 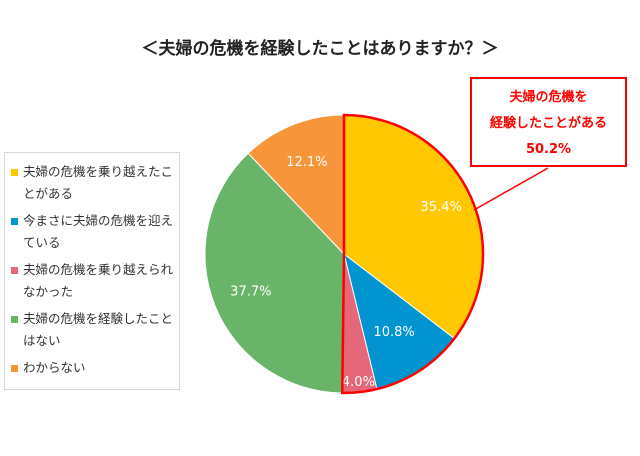 What do you see at coordinates (54, 367) in the screenshot?
I see `legend-label-unknown: わからない` at bounding box center [54, 367].